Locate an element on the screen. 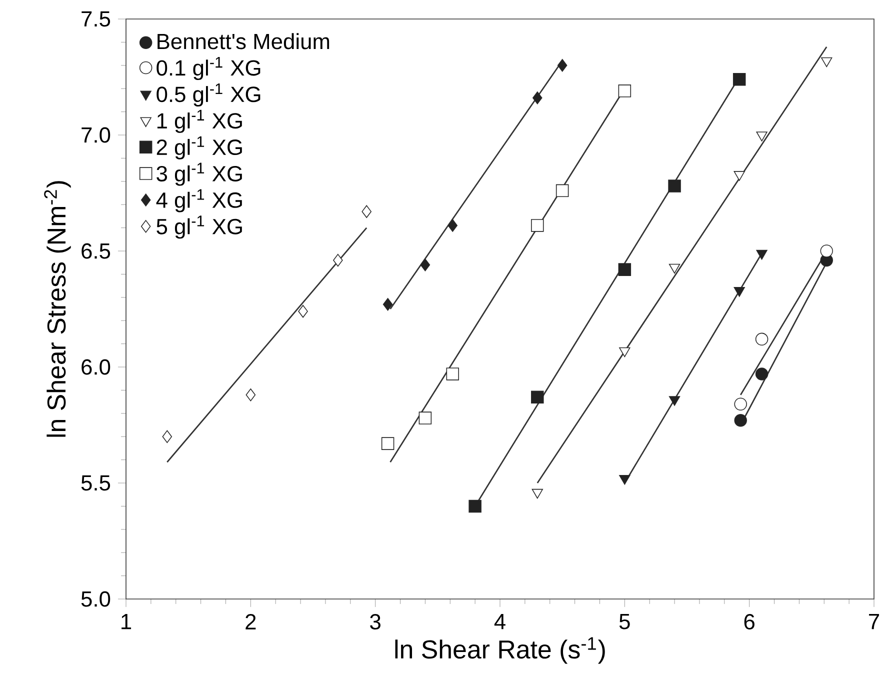 The width and height of the screenshot is (896, 679). x-tick-label: 2 is located at coordinates (251, 622).